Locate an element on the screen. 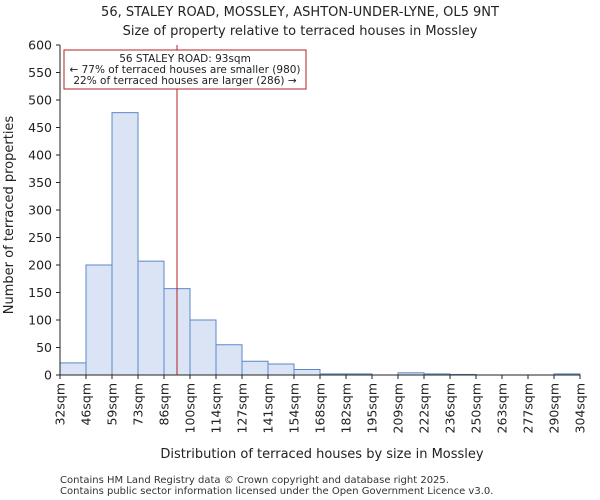  bar-141sqm is located at coordinates (281, 369).